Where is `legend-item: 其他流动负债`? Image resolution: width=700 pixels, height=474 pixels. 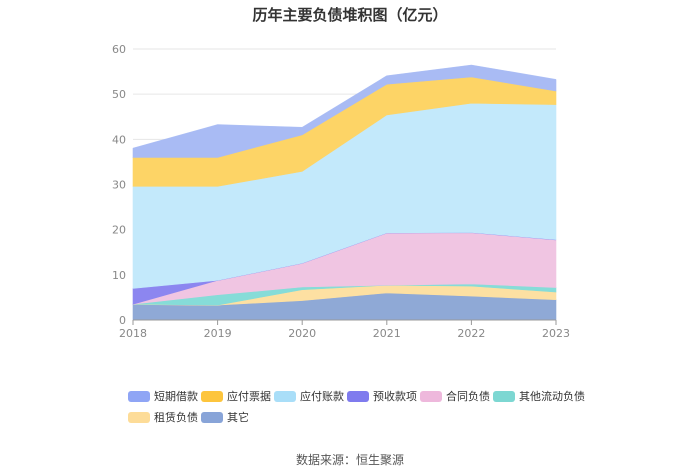
legend-item: 其他流动负债 is located at coordinates (539, 396).